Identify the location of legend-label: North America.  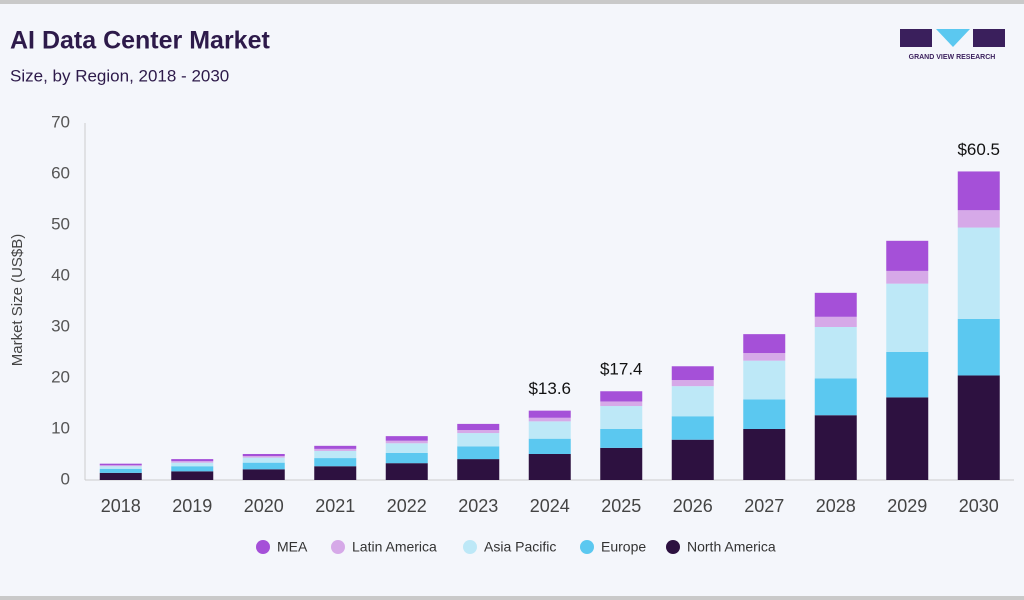
(731, 547).